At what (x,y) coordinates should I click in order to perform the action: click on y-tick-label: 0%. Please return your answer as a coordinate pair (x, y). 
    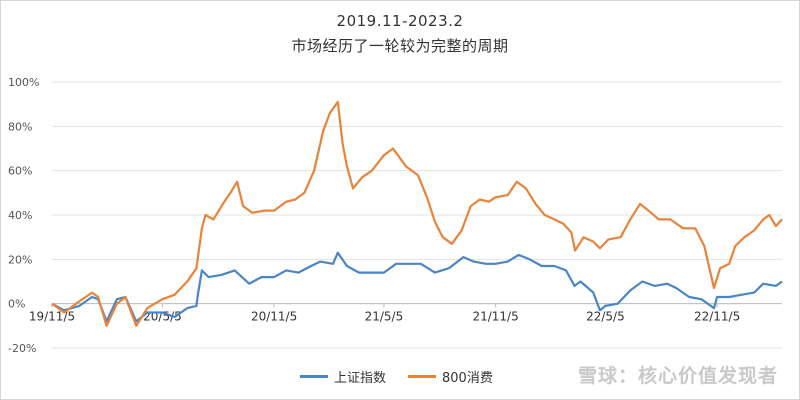
    Looking at the image, I should click on (16, 304).